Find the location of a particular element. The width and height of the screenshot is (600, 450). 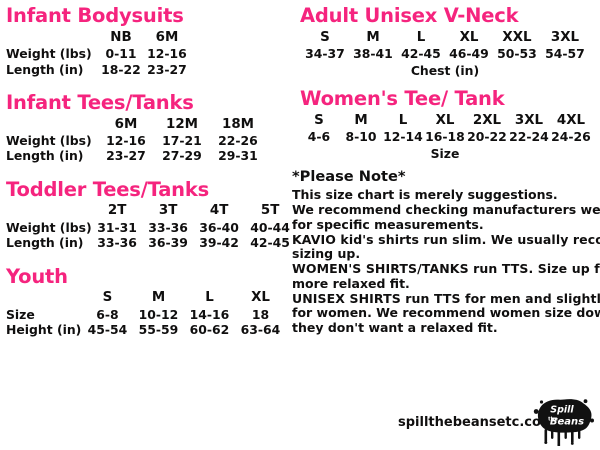

table-header-row: NB 6M is located at coordinates (98, 38).